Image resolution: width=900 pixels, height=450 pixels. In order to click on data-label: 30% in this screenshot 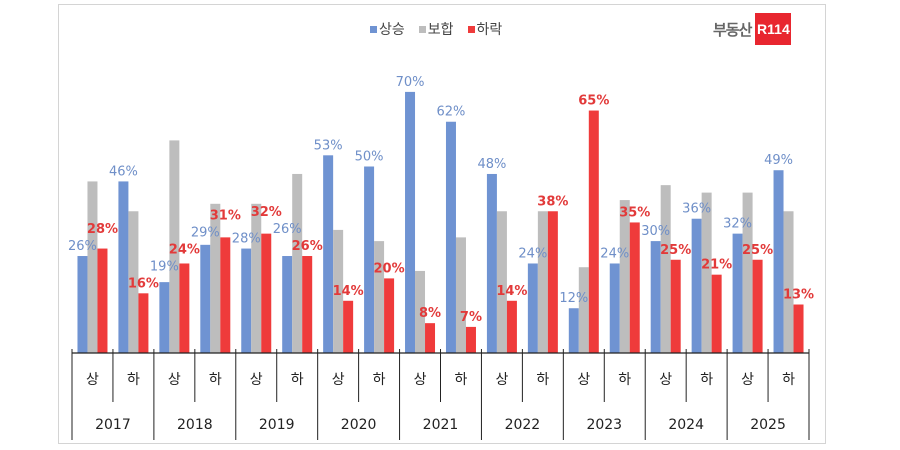, I will do `click(655, 231)`.